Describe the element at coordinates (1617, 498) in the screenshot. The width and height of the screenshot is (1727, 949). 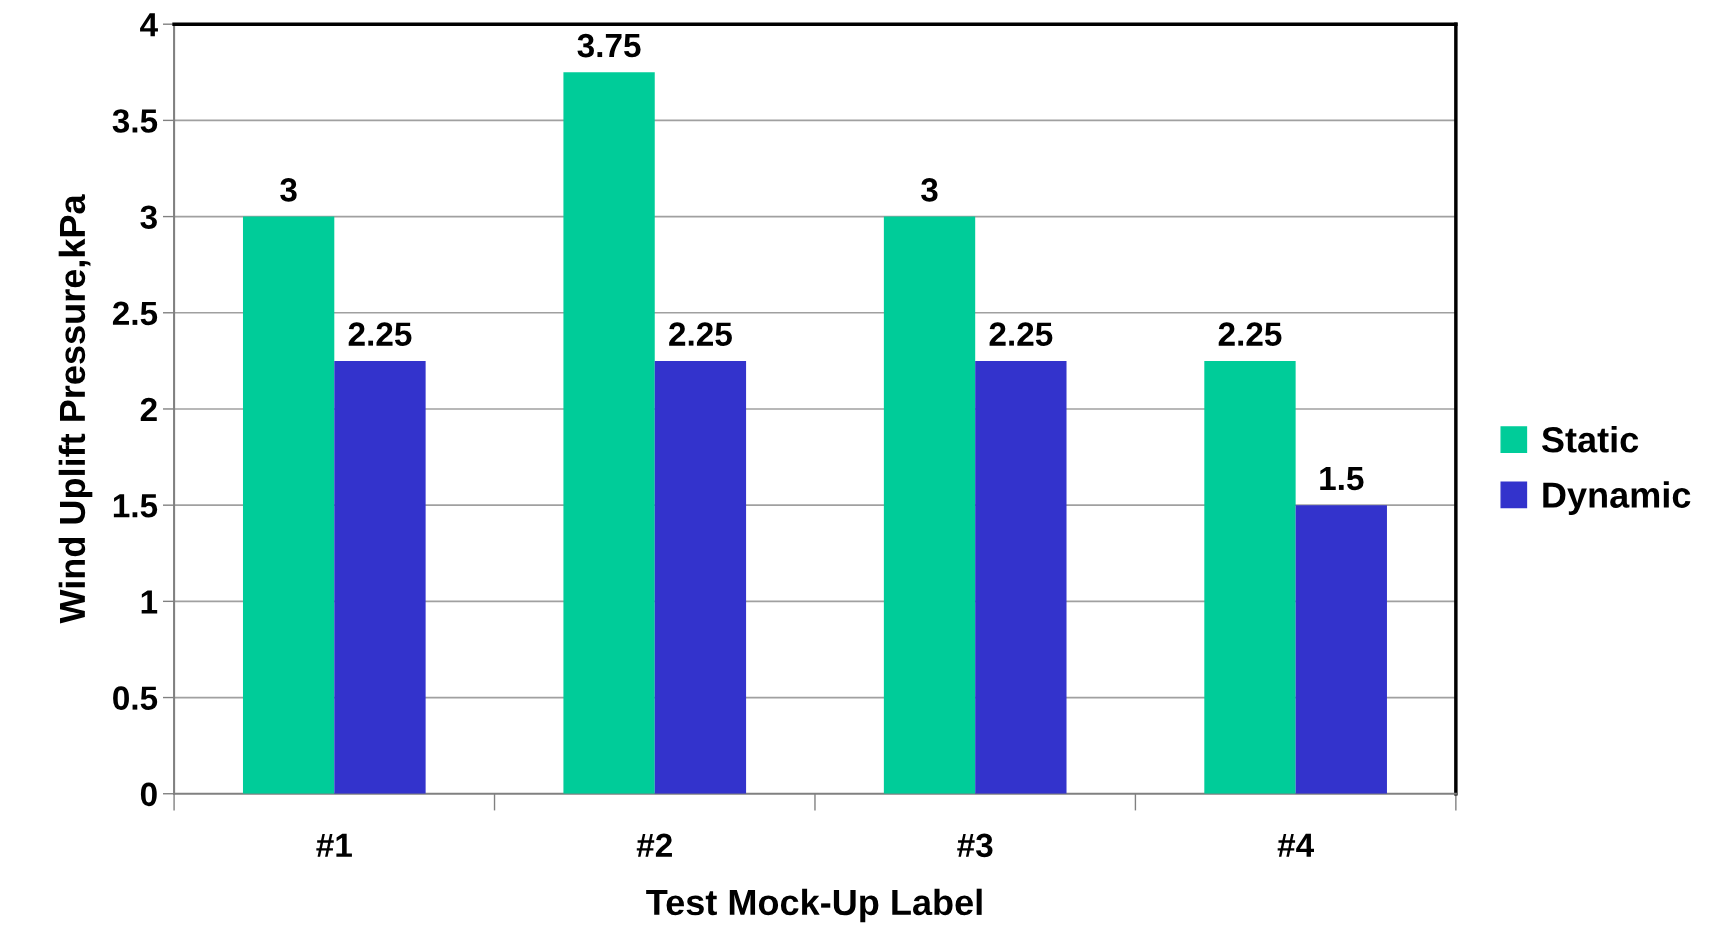
I see `legend-label: Dynamic` at that location.